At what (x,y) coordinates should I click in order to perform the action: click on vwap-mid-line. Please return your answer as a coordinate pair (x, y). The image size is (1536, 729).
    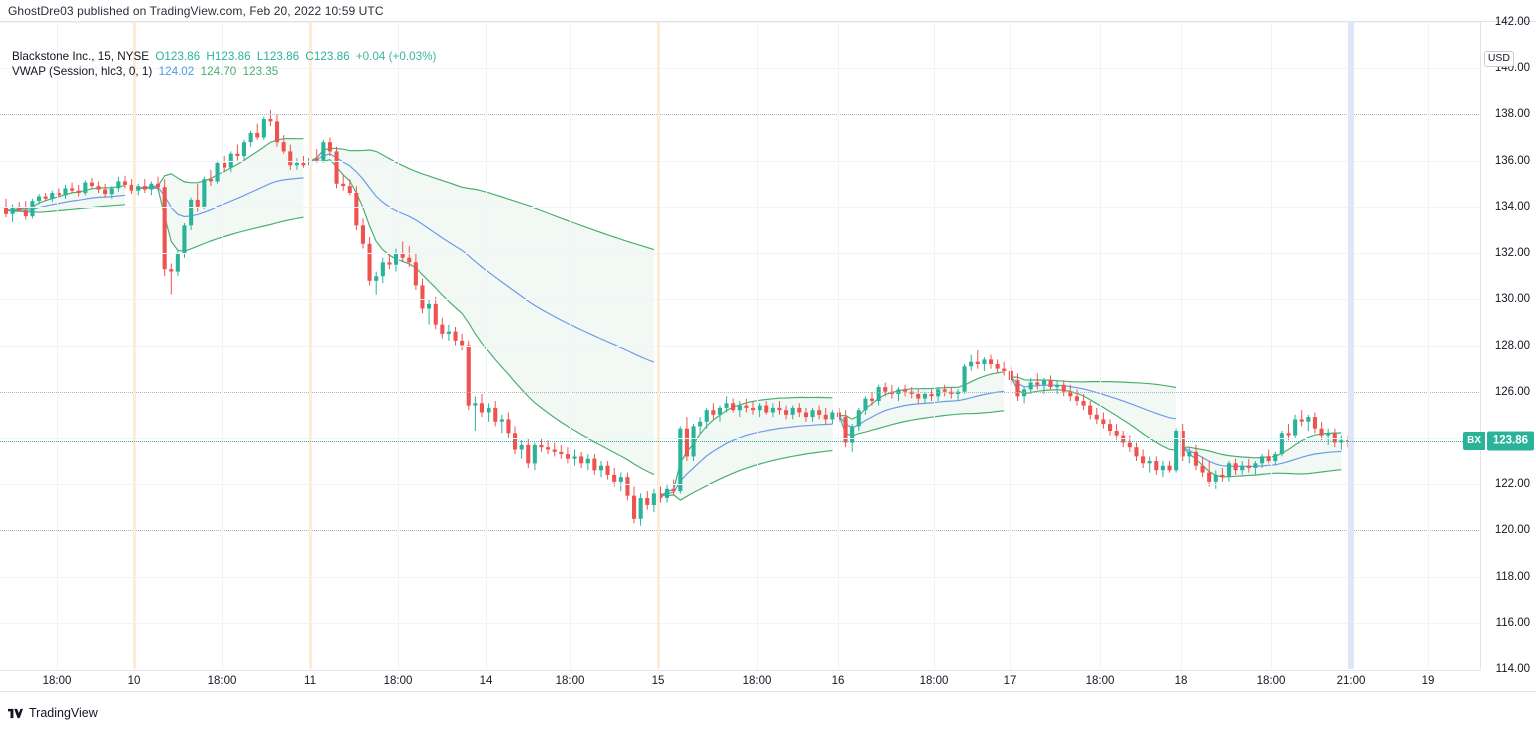
    Looking at the image, I should click on (921, 409).